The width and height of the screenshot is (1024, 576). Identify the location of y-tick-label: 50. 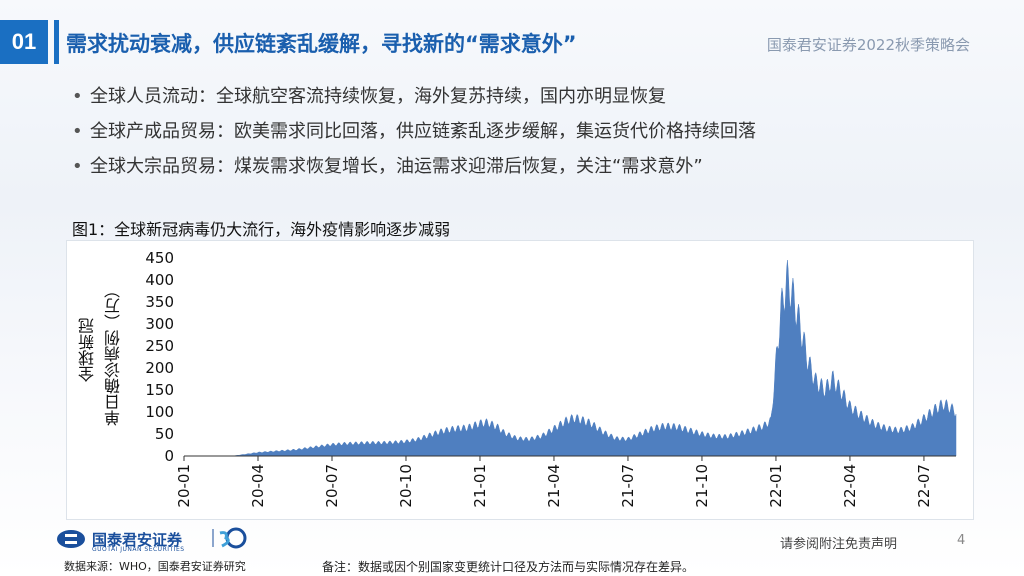
(164, 434).